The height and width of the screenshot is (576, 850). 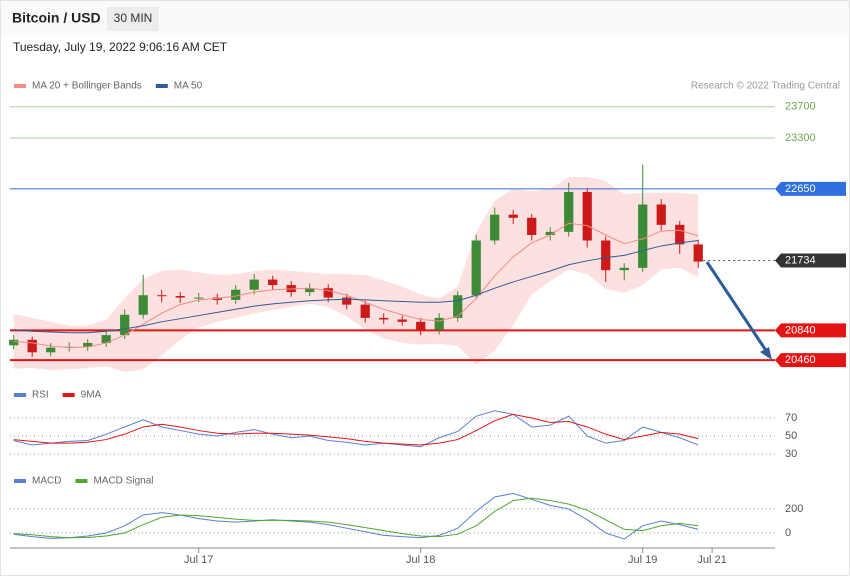 What do you see at coordinates (188, 86) in the screenshot?
I see `legend-label: MA 50` at bounding box center [188, 86].